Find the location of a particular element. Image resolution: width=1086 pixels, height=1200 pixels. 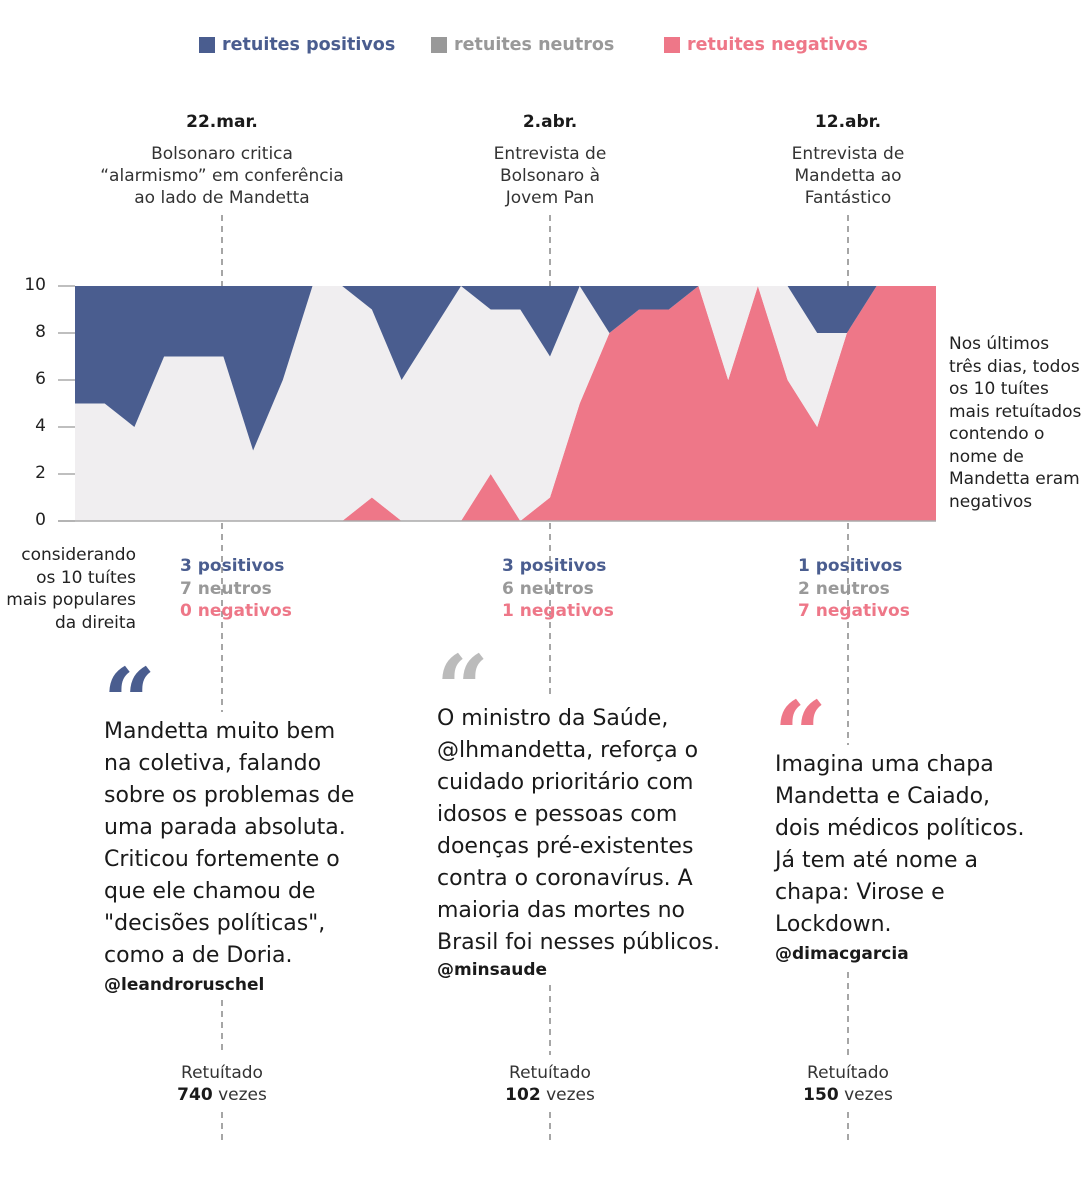

event-date-2: 2.abr. is located at coordinates (550, 122).